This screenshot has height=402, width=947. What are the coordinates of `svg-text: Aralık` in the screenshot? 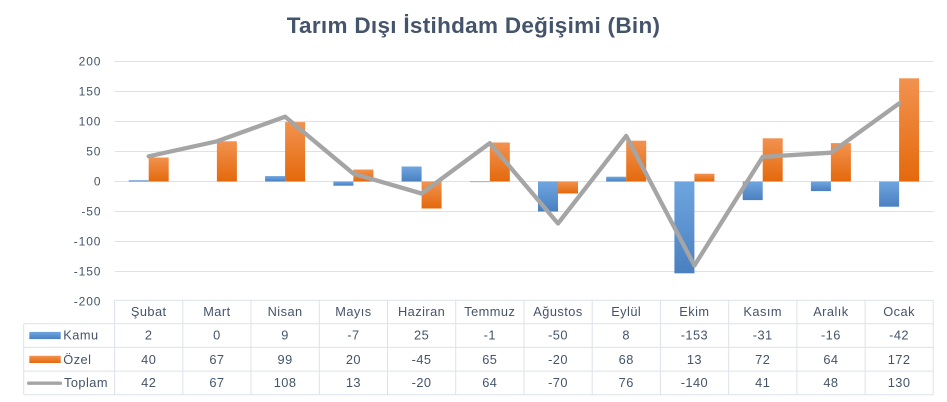 It's located at (831, 311).